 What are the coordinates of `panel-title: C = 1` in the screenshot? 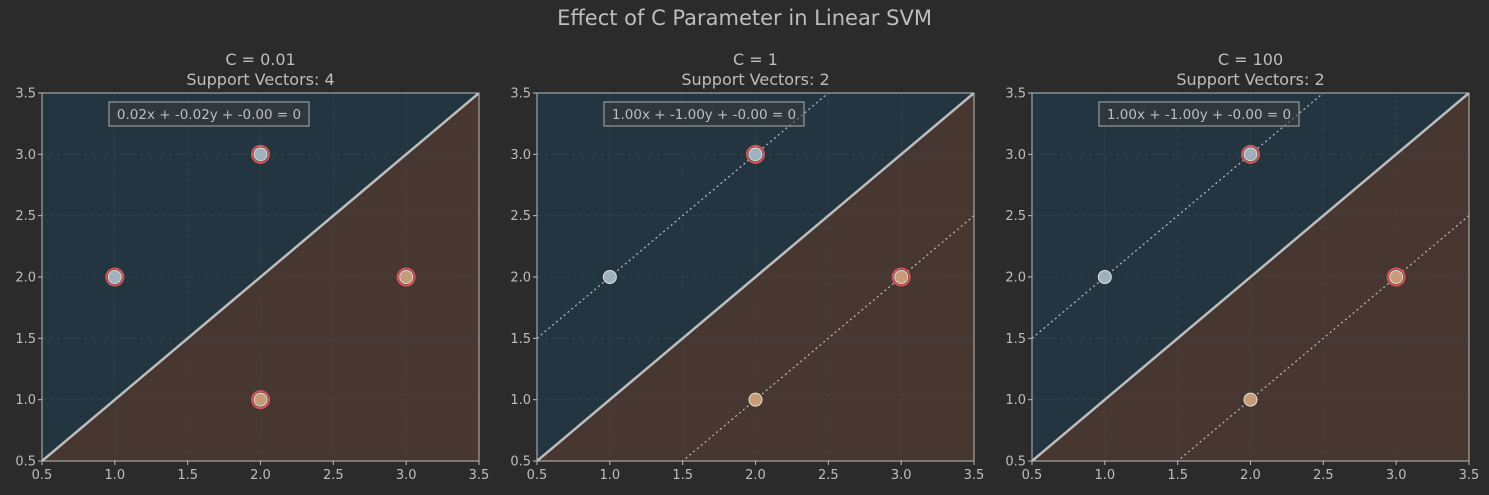 It's located at (755, 59).